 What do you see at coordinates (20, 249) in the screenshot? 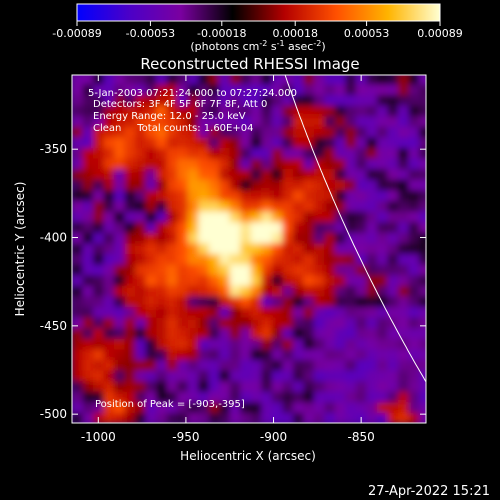
I see `y-axis-label: Heliocentric Y (arcsec)` at bounding box center [20, 249].